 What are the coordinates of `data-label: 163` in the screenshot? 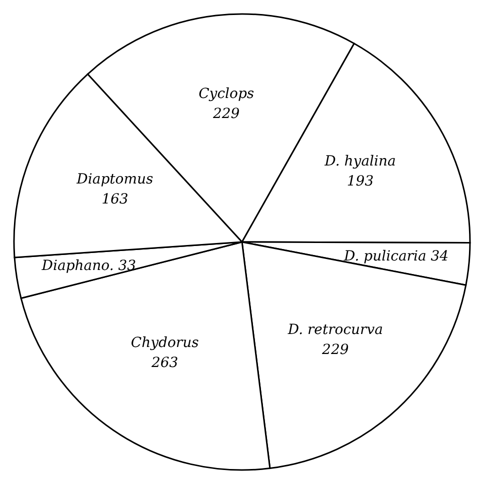 It's located at (115, 199).